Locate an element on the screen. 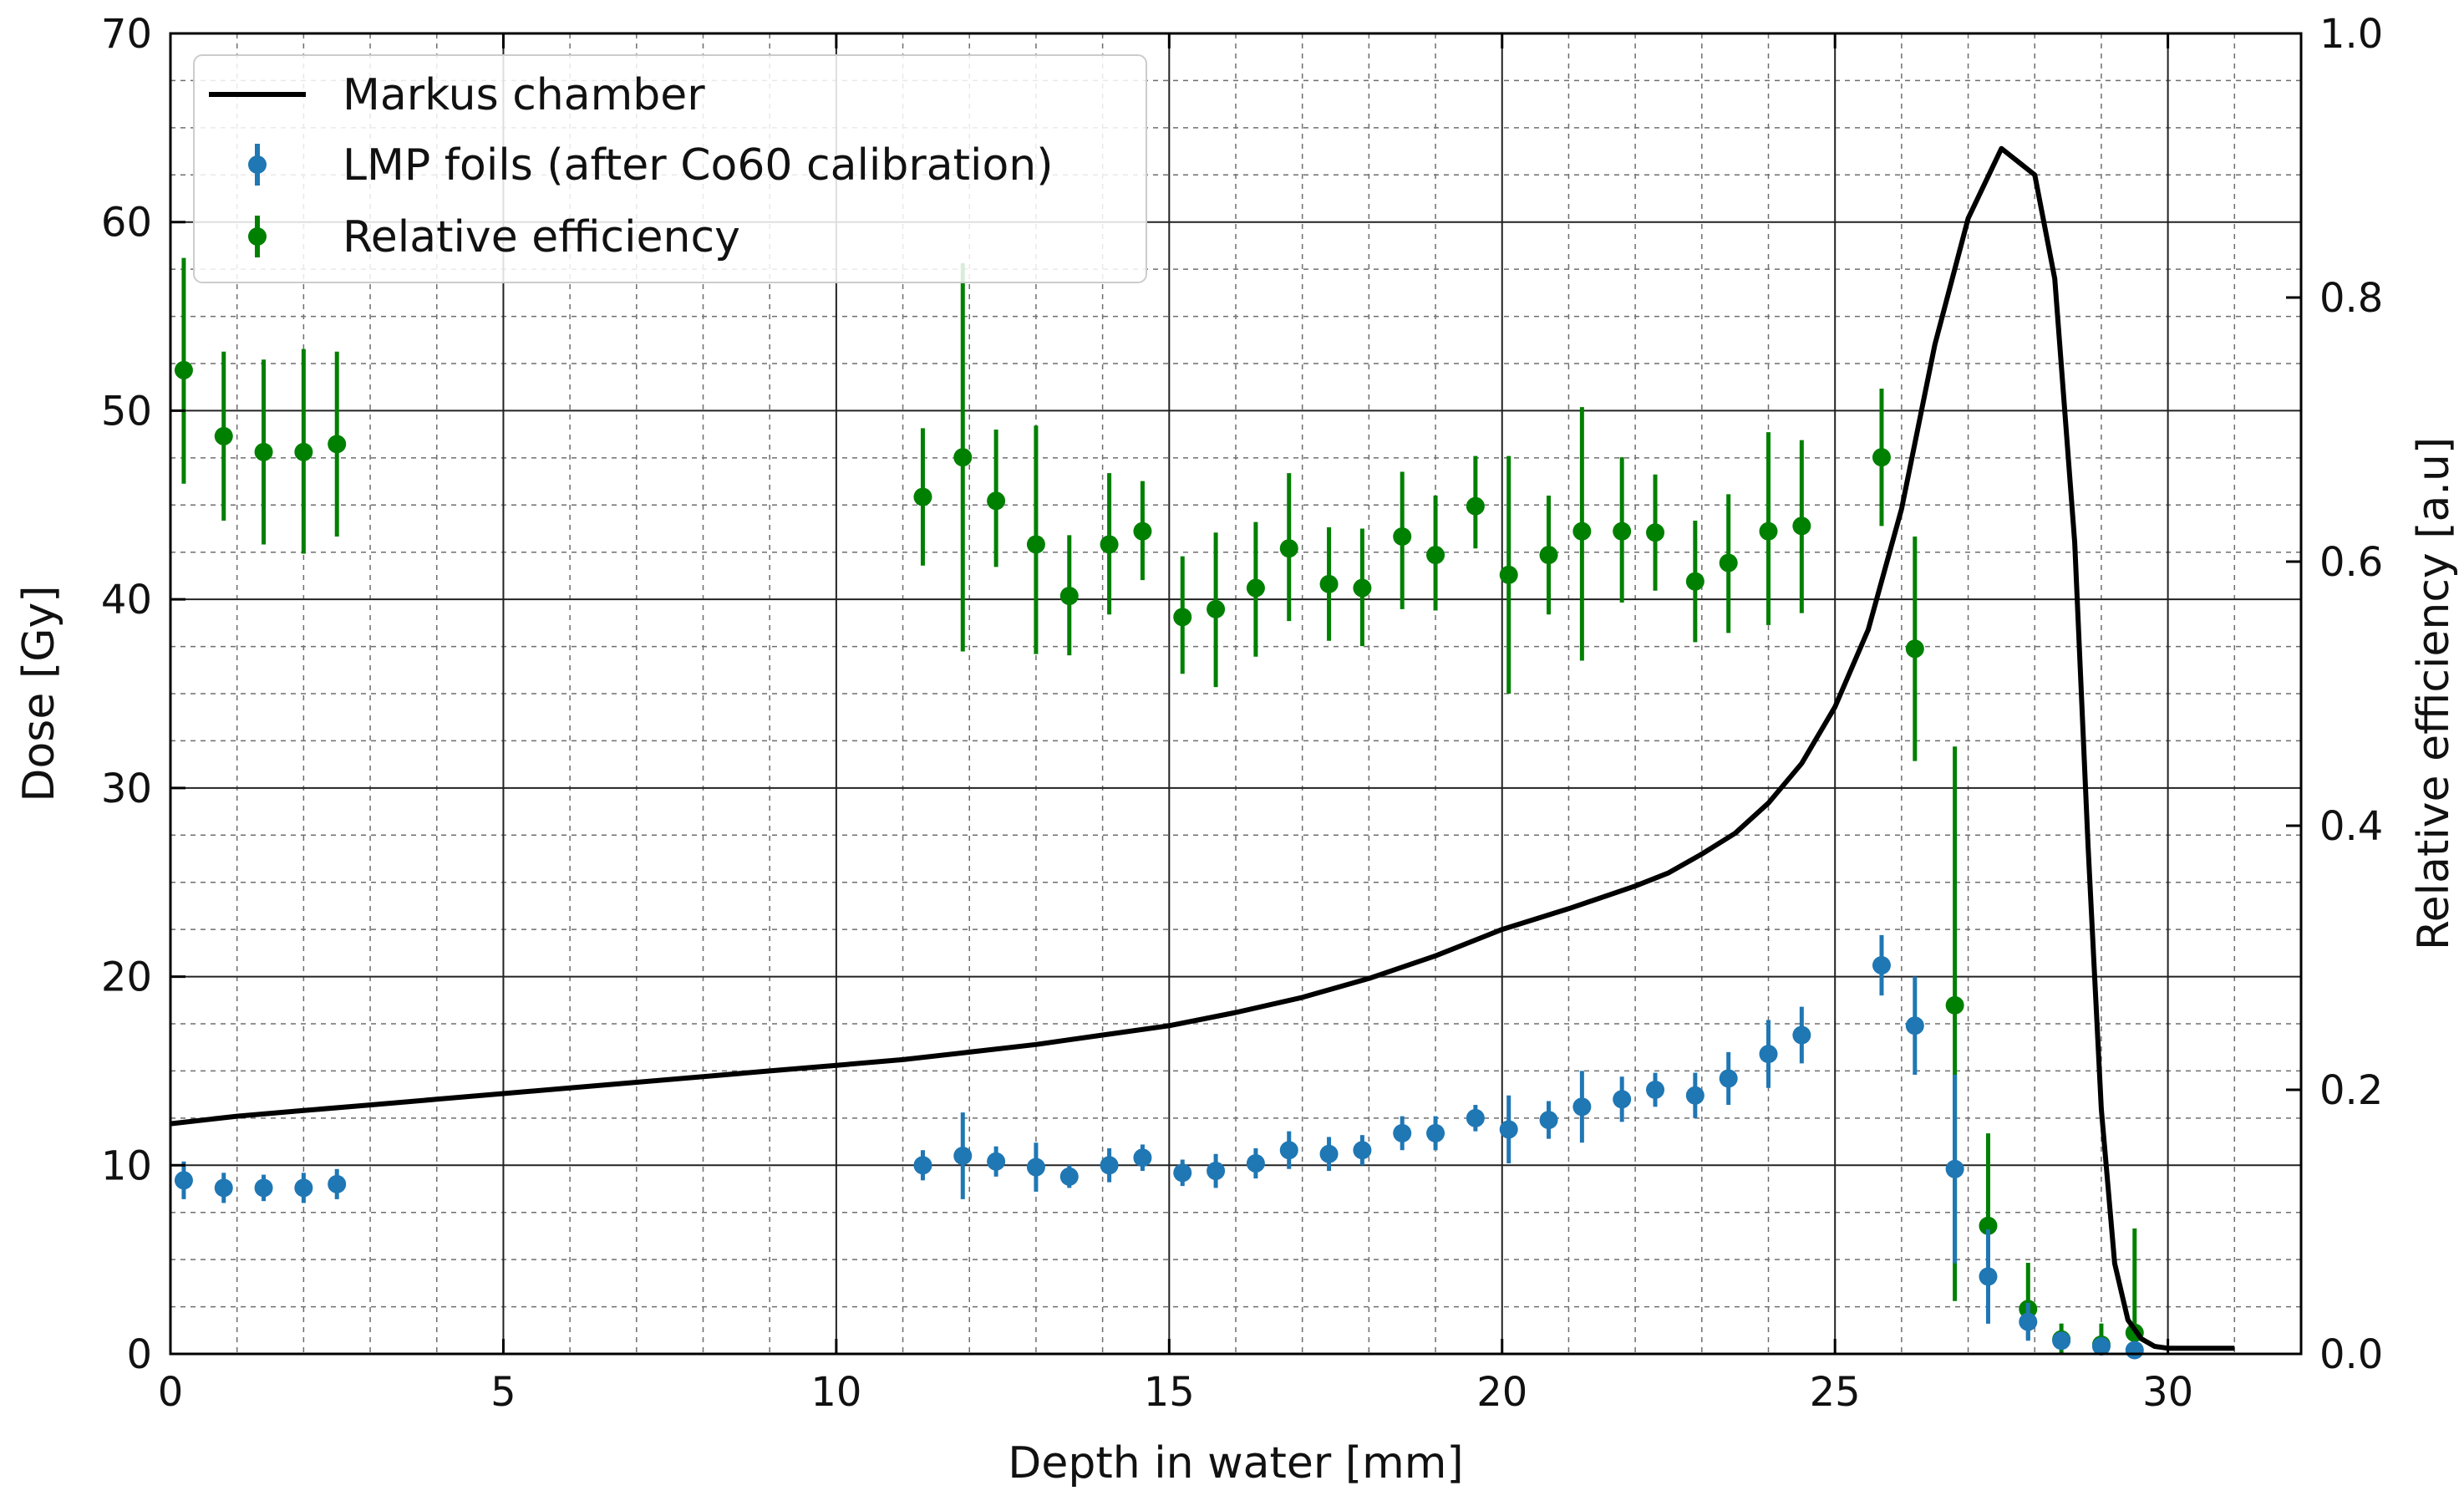 The image size is (2464, 1506). x-tick-label: 15 is located at coordinates (1169, 1392).